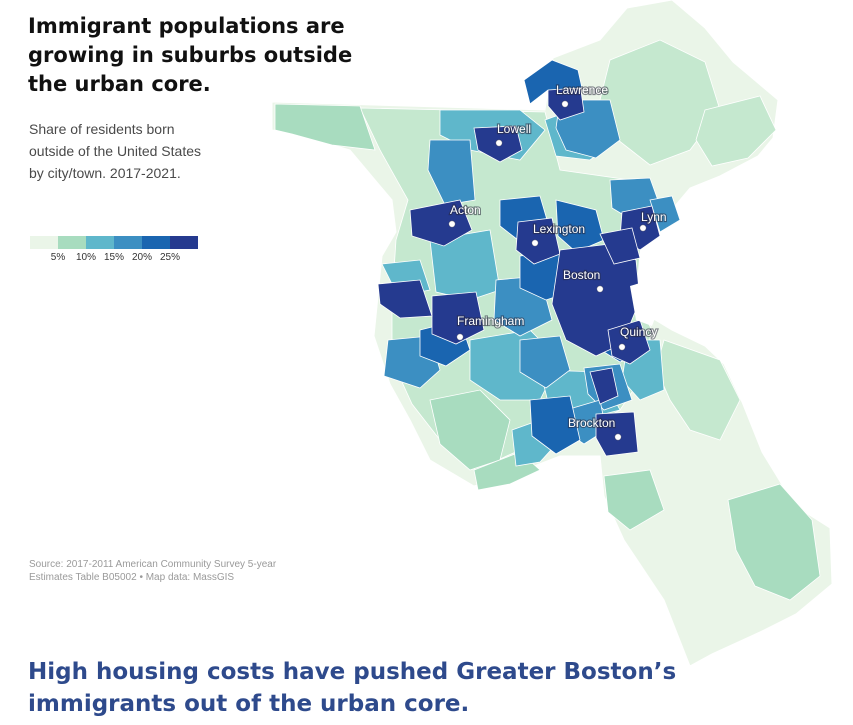 The height and width of the screenshot is (725, 853). What do you see at coordinates (591, 423) in the screenshot?
I see `city-label-brockton: Brockton` at bounding box center [591, 423].